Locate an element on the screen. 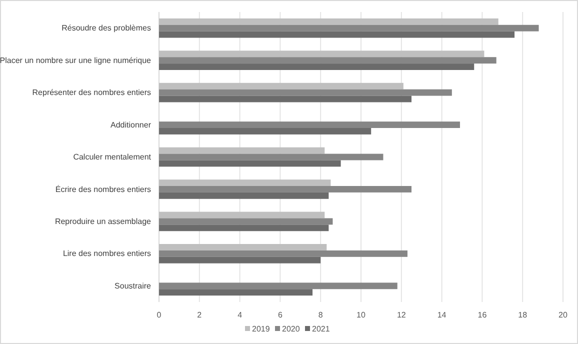 This screenshot has height=344, width=578. x-tick-label: 8 is located at coordinates (321, 315).